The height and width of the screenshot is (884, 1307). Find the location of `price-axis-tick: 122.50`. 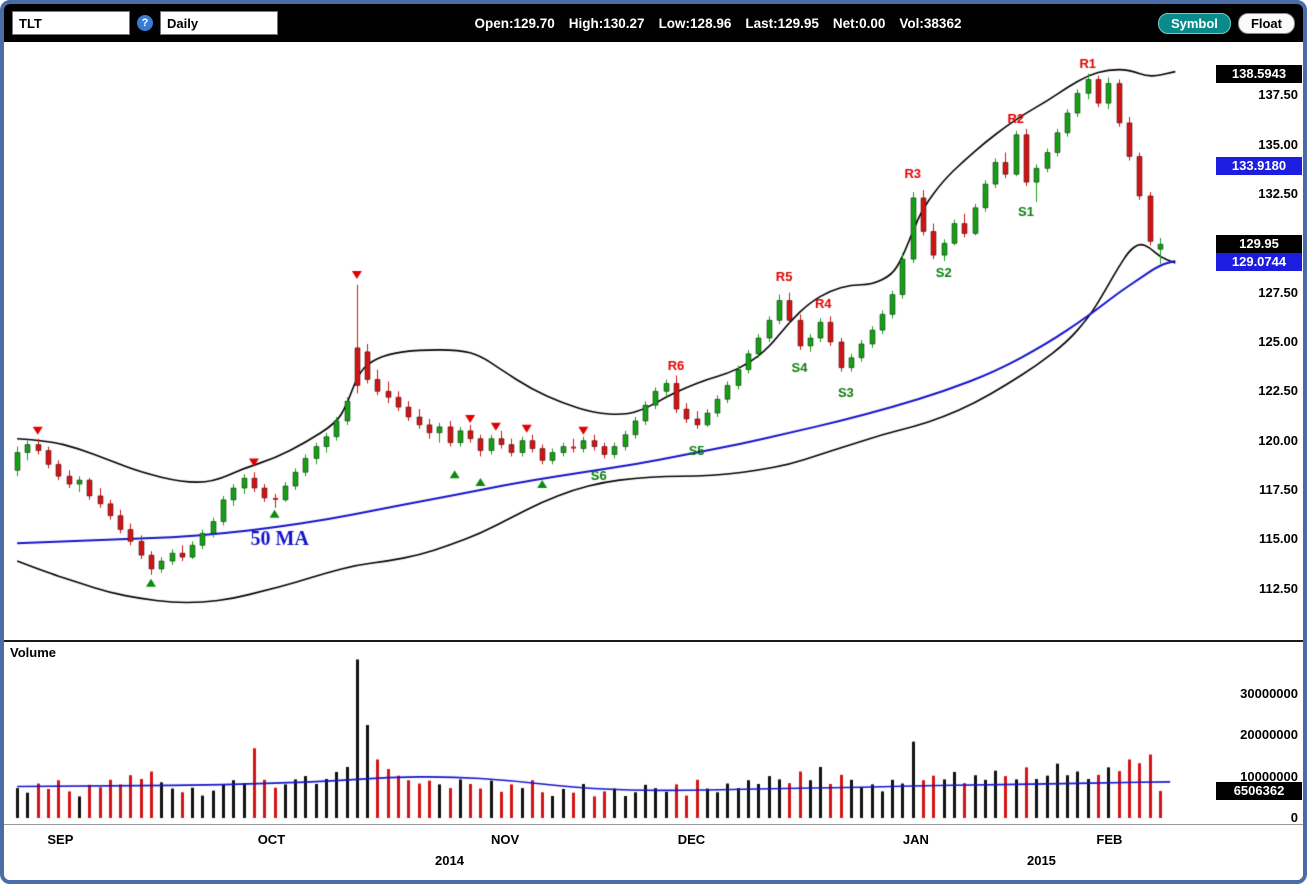

price-axis-tick: 122.50 is located at coordinates (1278, 391).